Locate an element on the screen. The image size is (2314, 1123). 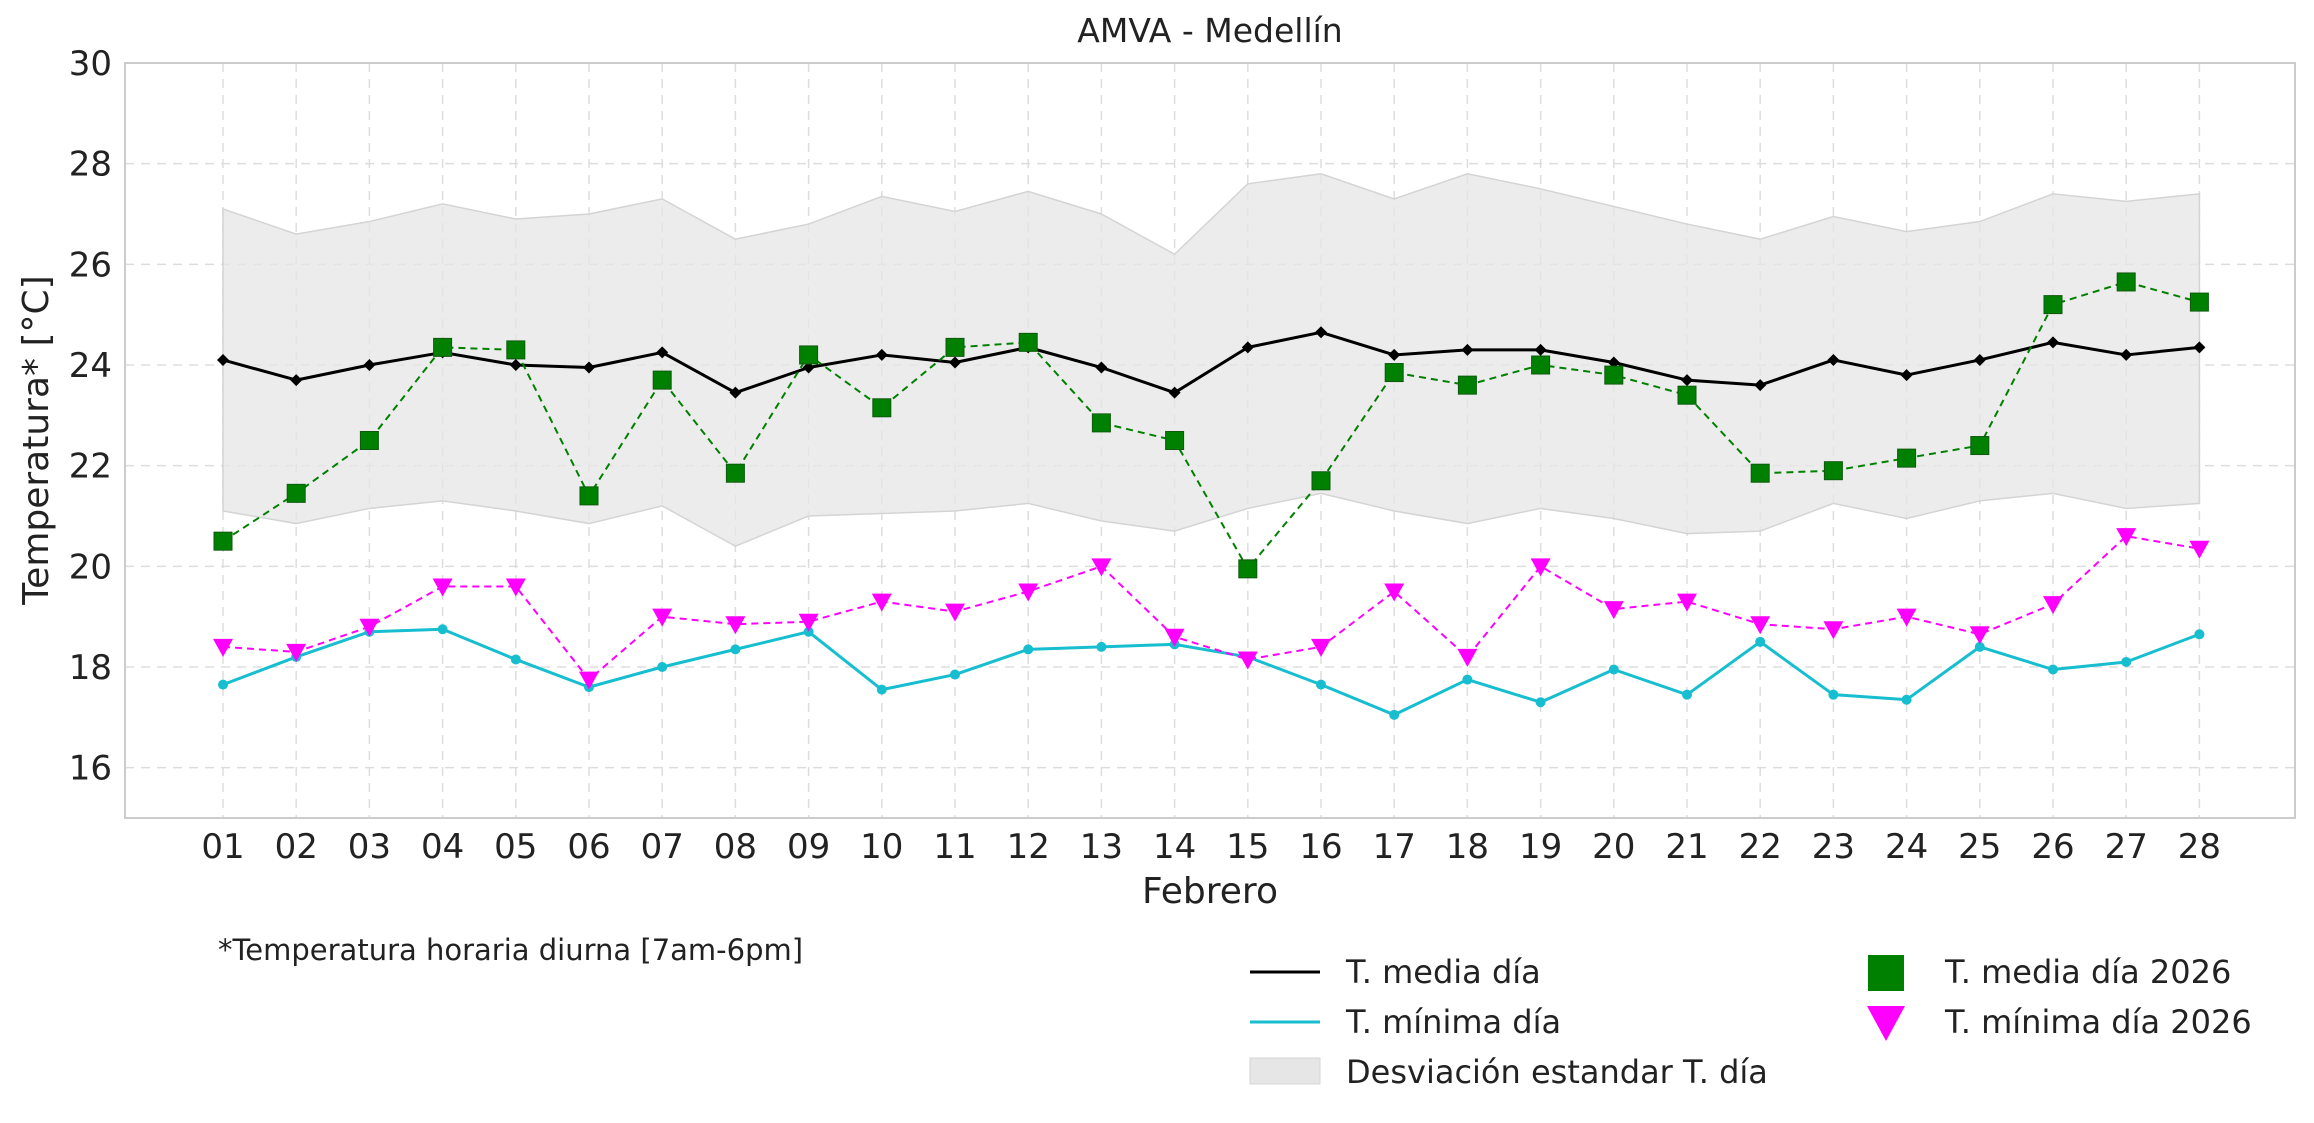
x-tick-label: 13 is located at coordinates (1101, 847).